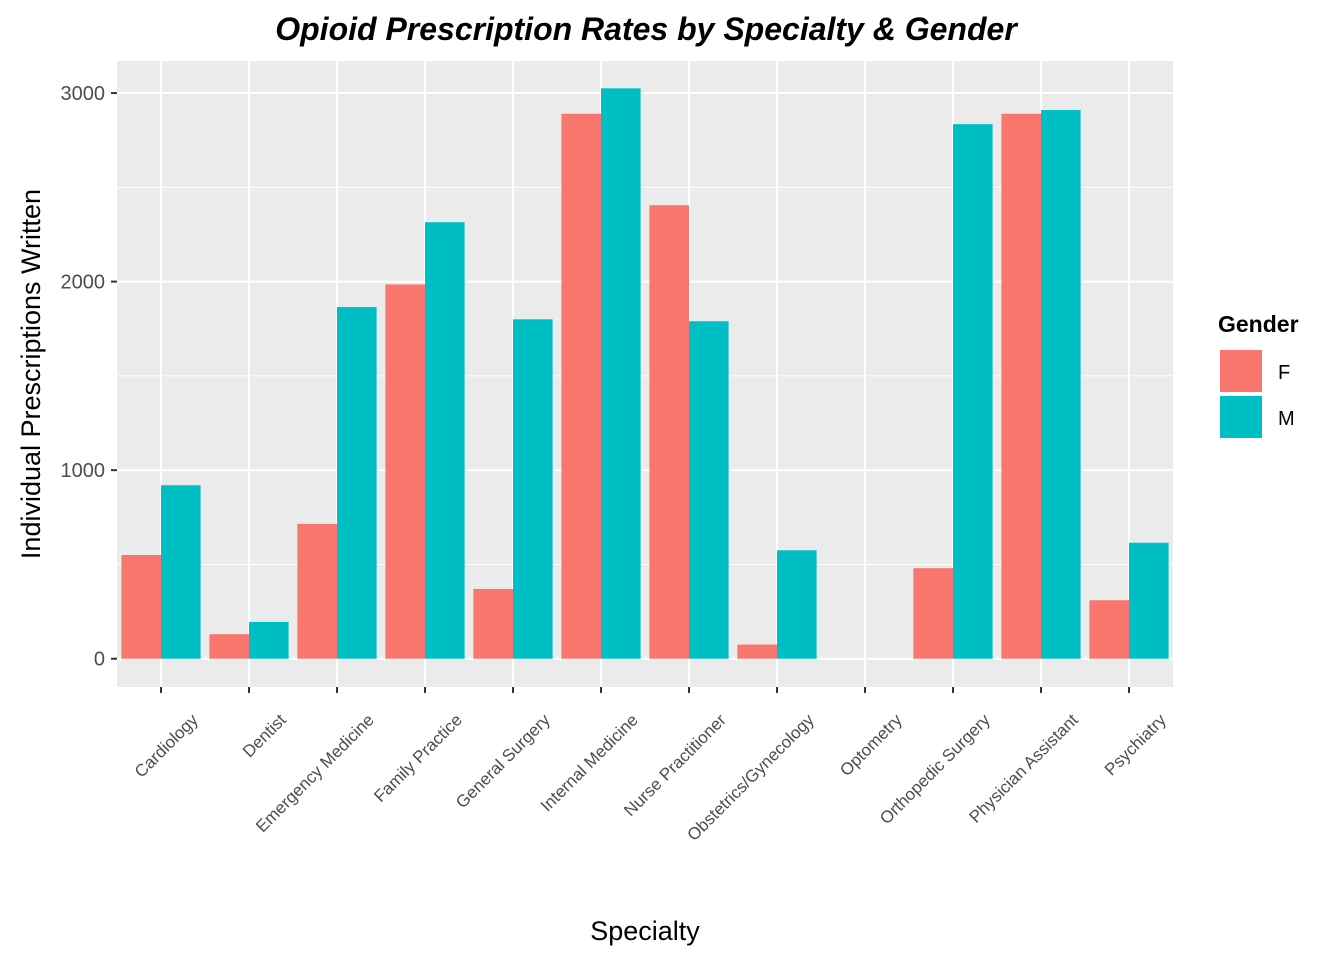 This screenshot has height=965, width=1344. Describe the element at coordinates (418, 758) in the screenshot. I see `x-tick-label: Family Practice` at that location.